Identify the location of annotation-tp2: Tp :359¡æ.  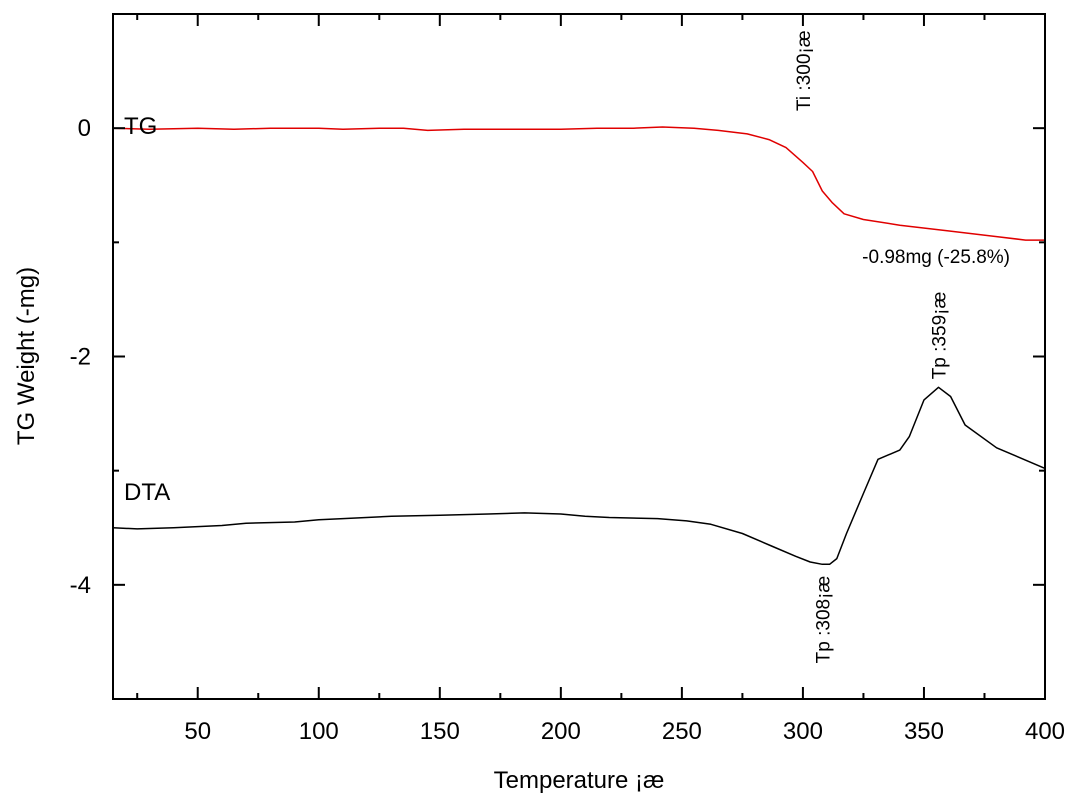
(940, 336).